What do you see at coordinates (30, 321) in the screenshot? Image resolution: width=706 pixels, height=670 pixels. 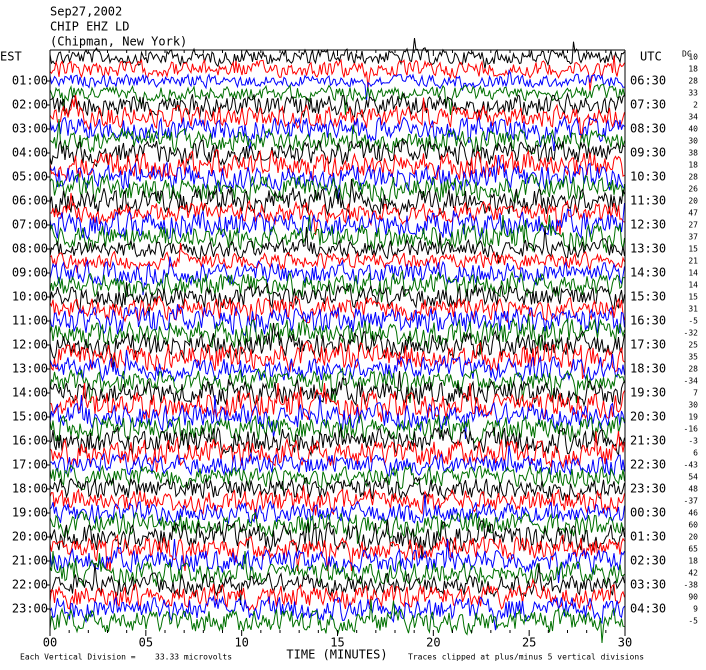 I see `est-label: 11:00` at bounding box center [30, 321].